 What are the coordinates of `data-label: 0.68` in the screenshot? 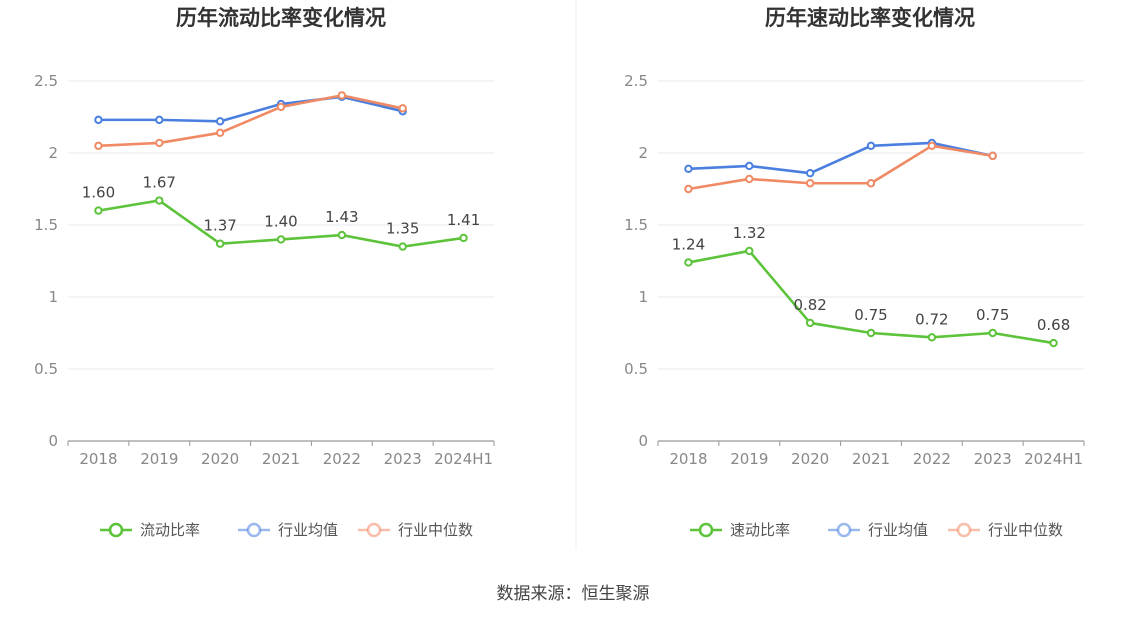 It's located at (1053, 325).